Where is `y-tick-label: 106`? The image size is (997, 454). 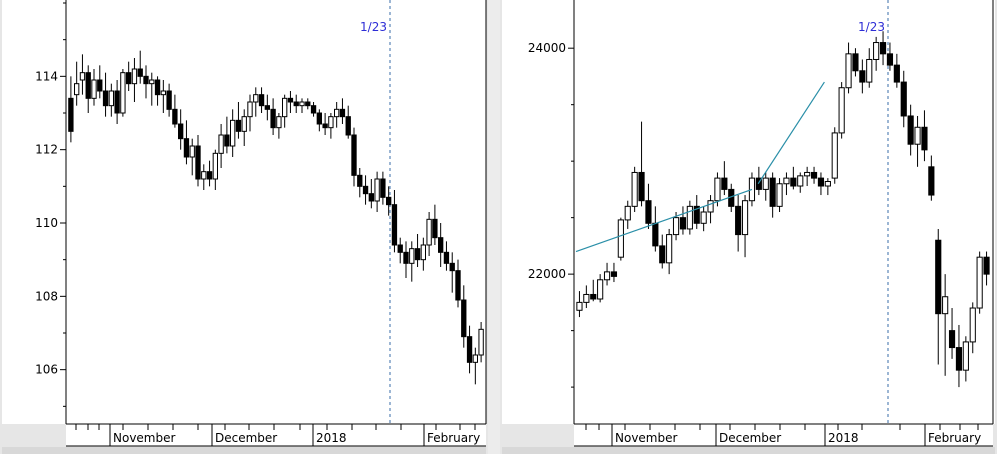
y-tick-label: 106 is located at coordinates (46, 370).